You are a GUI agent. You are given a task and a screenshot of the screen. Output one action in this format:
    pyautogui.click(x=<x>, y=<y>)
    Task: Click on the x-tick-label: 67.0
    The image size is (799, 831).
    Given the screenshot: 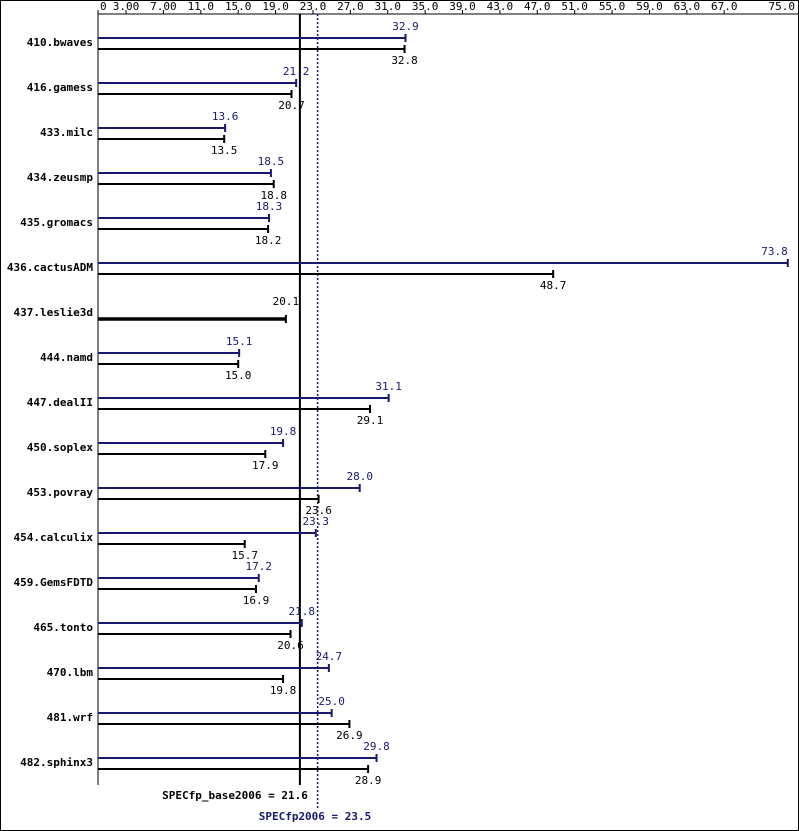 What is the action you would take?
    pyautogui.click(x=724, y=6)
    